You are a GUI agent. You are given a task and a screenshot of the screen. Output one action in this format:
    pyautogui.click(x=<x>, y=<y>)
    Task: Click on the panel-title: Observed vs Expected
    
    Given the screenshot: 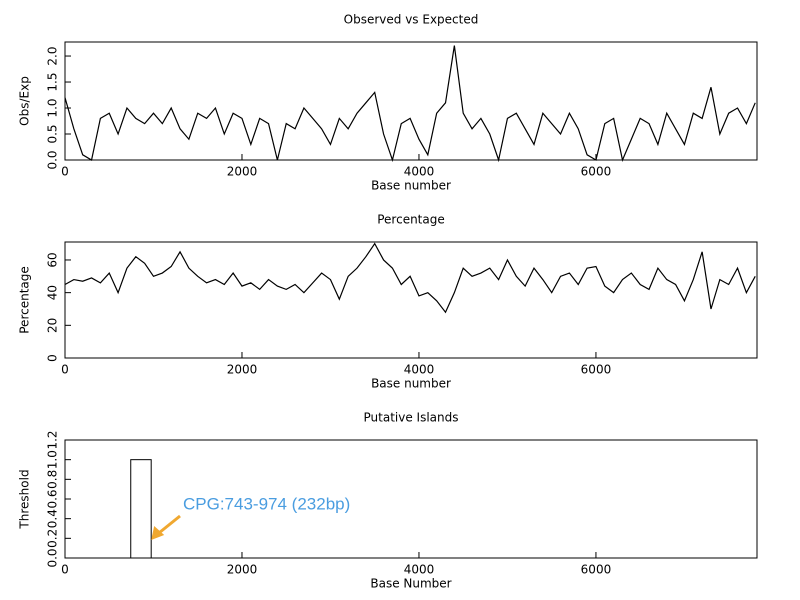 What is the action you would take?
    pyautogui.click(x=411, y=20)
    